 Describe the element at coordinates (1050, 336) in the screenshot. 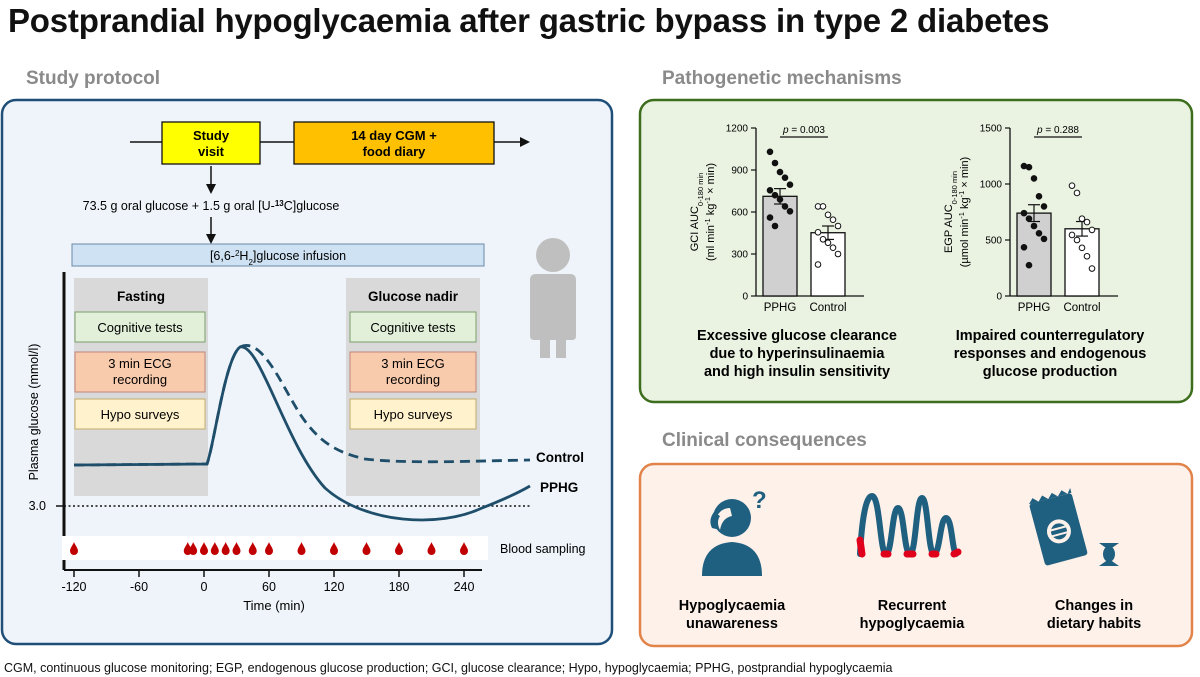

I see `egp-caption-line1: Impaired counterregulatory` at that location.